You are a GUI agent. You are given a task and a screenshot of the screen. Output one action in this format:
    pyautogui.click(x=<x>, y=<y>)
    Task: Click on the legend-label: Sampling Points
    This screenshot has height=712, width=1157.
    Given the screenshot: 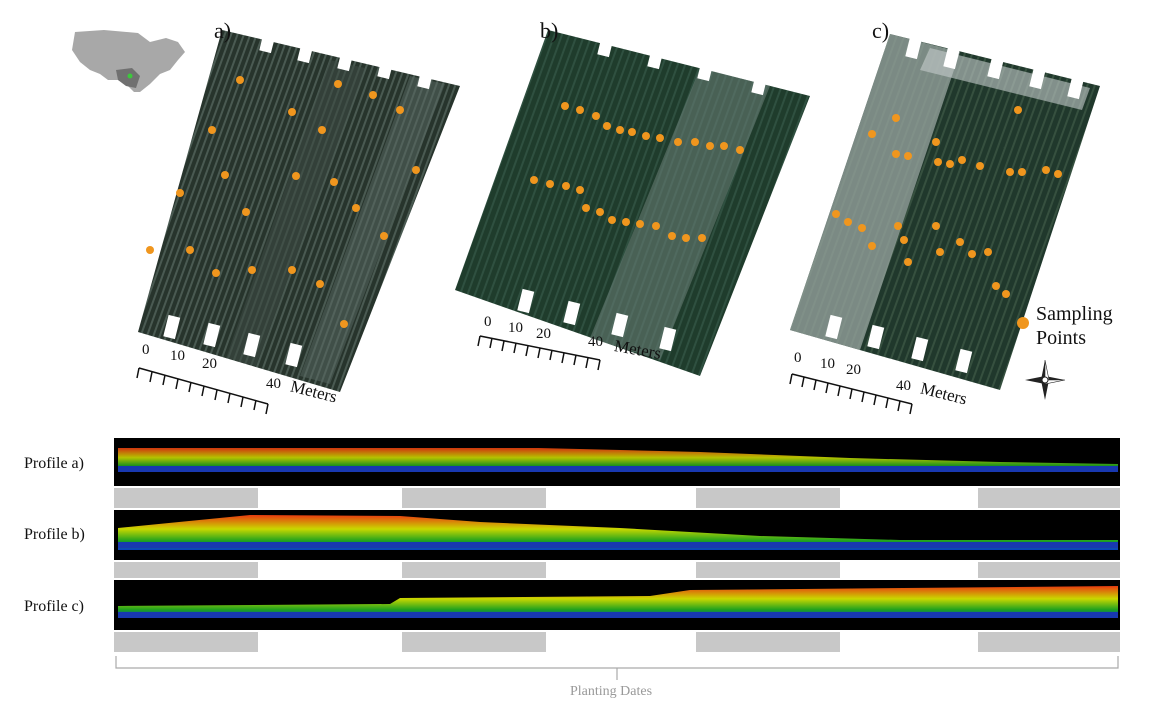 What is the action you would take?
    pyautogui.click(x=1074, y=326)
    